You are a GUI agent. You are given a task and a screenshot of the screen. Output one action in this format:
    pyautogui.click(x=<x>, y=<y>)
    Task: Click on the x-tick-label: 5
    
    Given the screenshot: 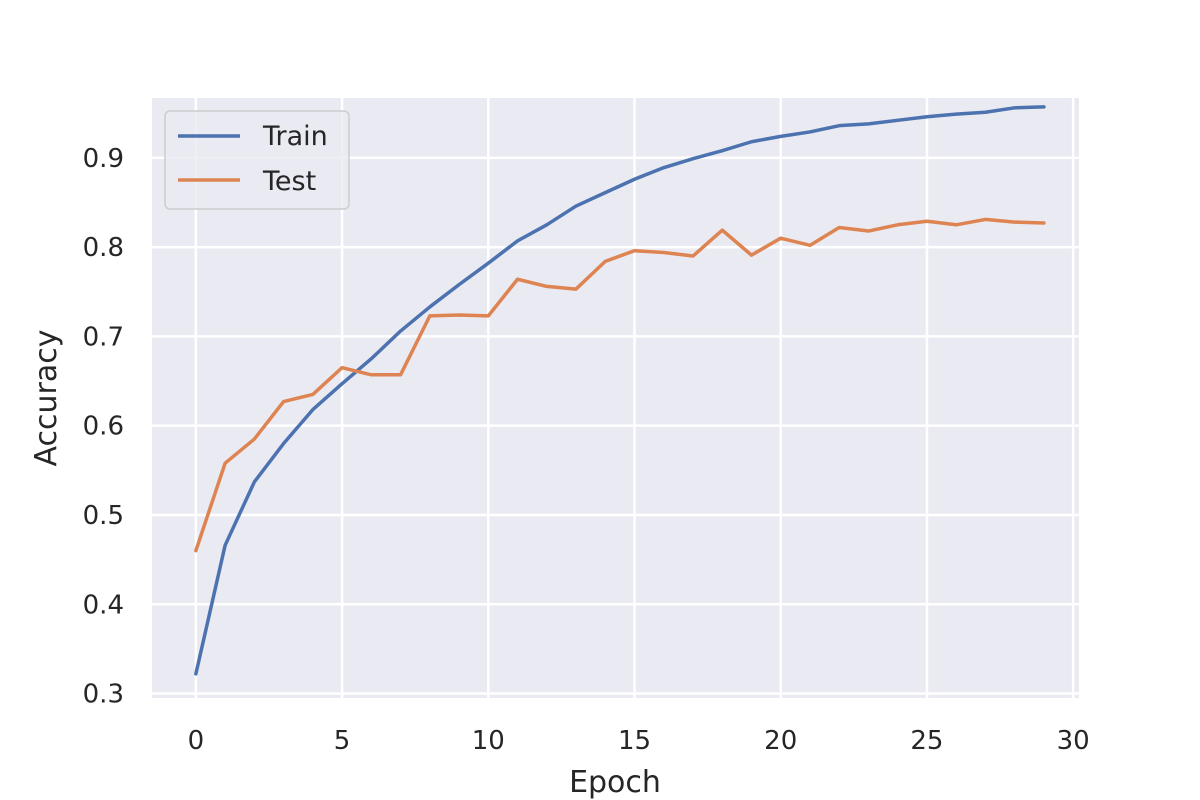 What is the action you would take?
    pyautogui.click(x=342, y=741)
    